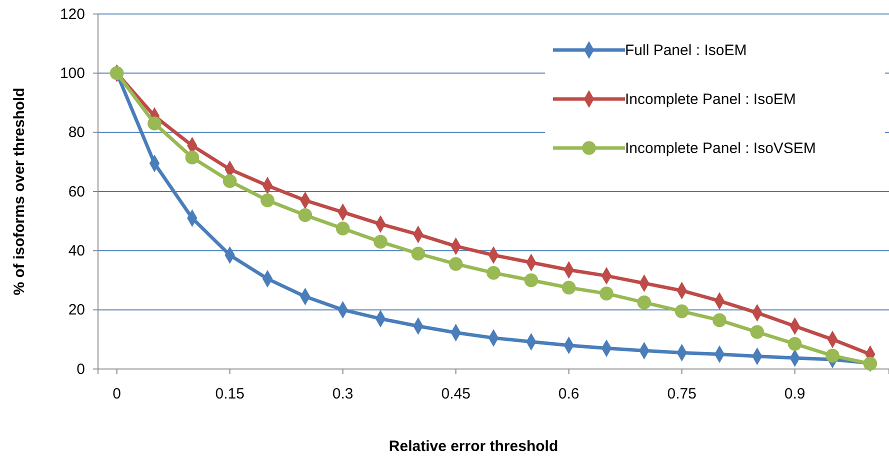 The height and width of the screenshot is (462, 889). I want to click on y-tick-label: 120, so click(72, 14).